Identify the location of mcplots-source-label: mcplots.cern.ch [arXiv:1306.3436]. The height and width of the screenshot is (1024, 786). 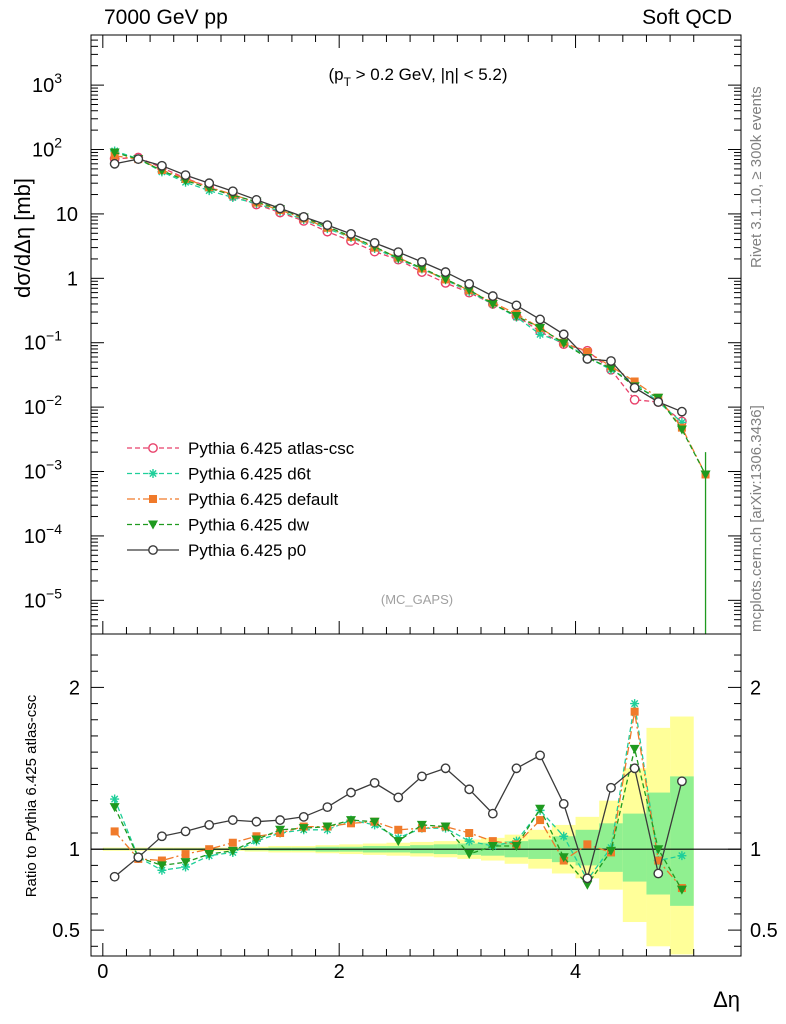
(756, 518).